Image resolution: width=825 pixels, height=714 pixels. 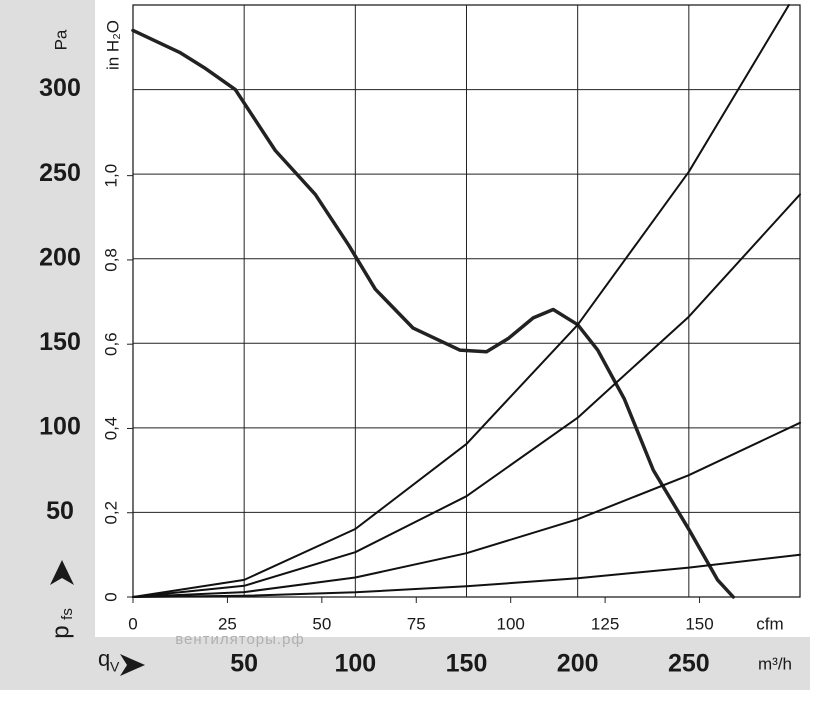 What do you see at coordinates (355, 664) in the screenshot?
I see `x-tick-label: 100` at bounding box center [355, 664].